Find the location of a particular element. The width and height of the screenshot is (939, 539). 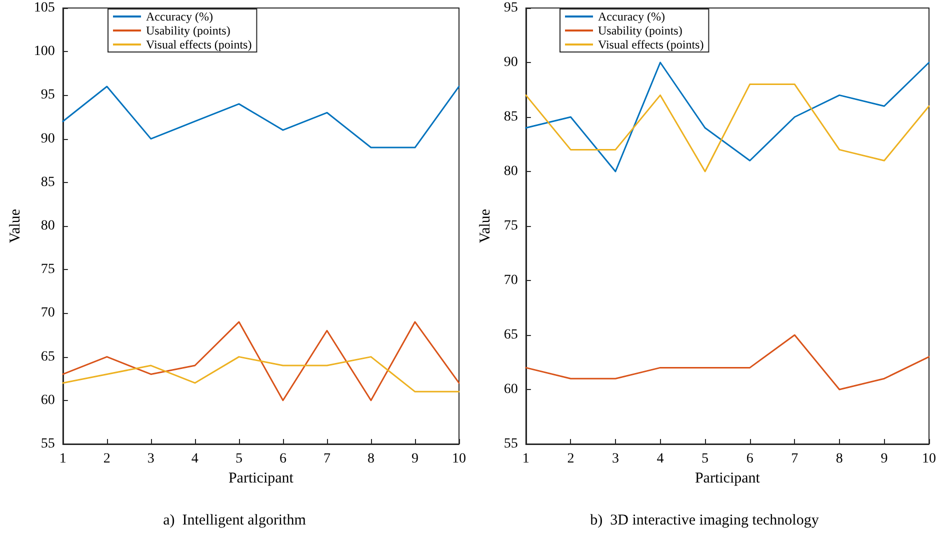

y-tick-label: 105 is located at coordinates (44, 8).